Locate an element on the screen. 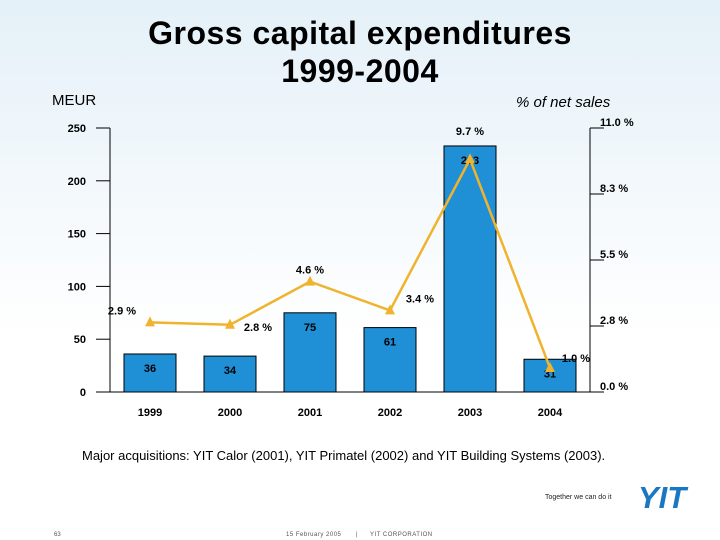 The width and height of the screenshot is (720, 540). line-value-label: 4.6 % is located at coordinates (310, 271).